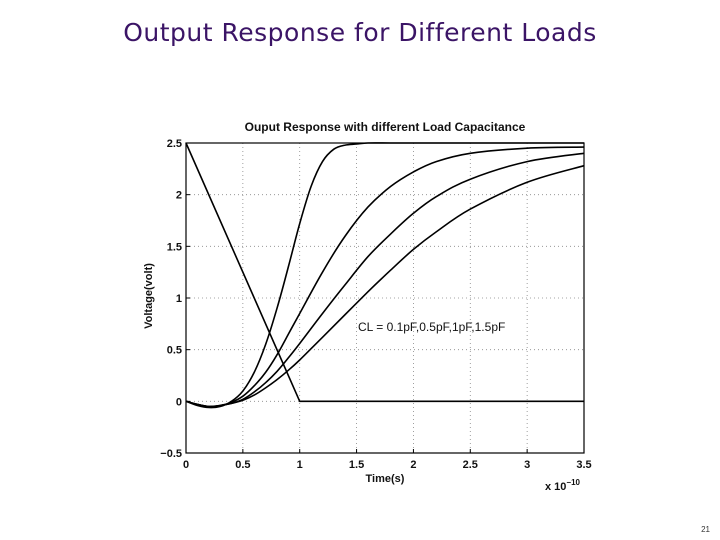 This screenshot has width=720, height=540. I want to click on x-tick-label: 1, so click(300, 465).